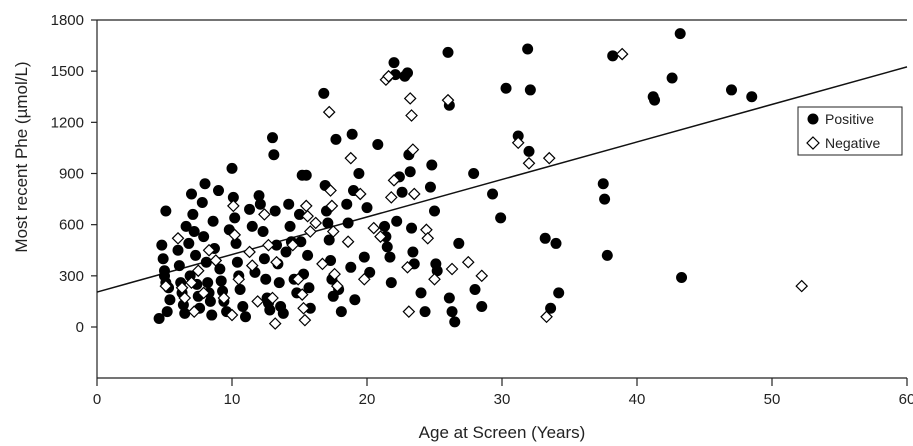 The width and height of the screenshot is (913, 446). I want to click on y-tick-label: 900, so click(71, 174).